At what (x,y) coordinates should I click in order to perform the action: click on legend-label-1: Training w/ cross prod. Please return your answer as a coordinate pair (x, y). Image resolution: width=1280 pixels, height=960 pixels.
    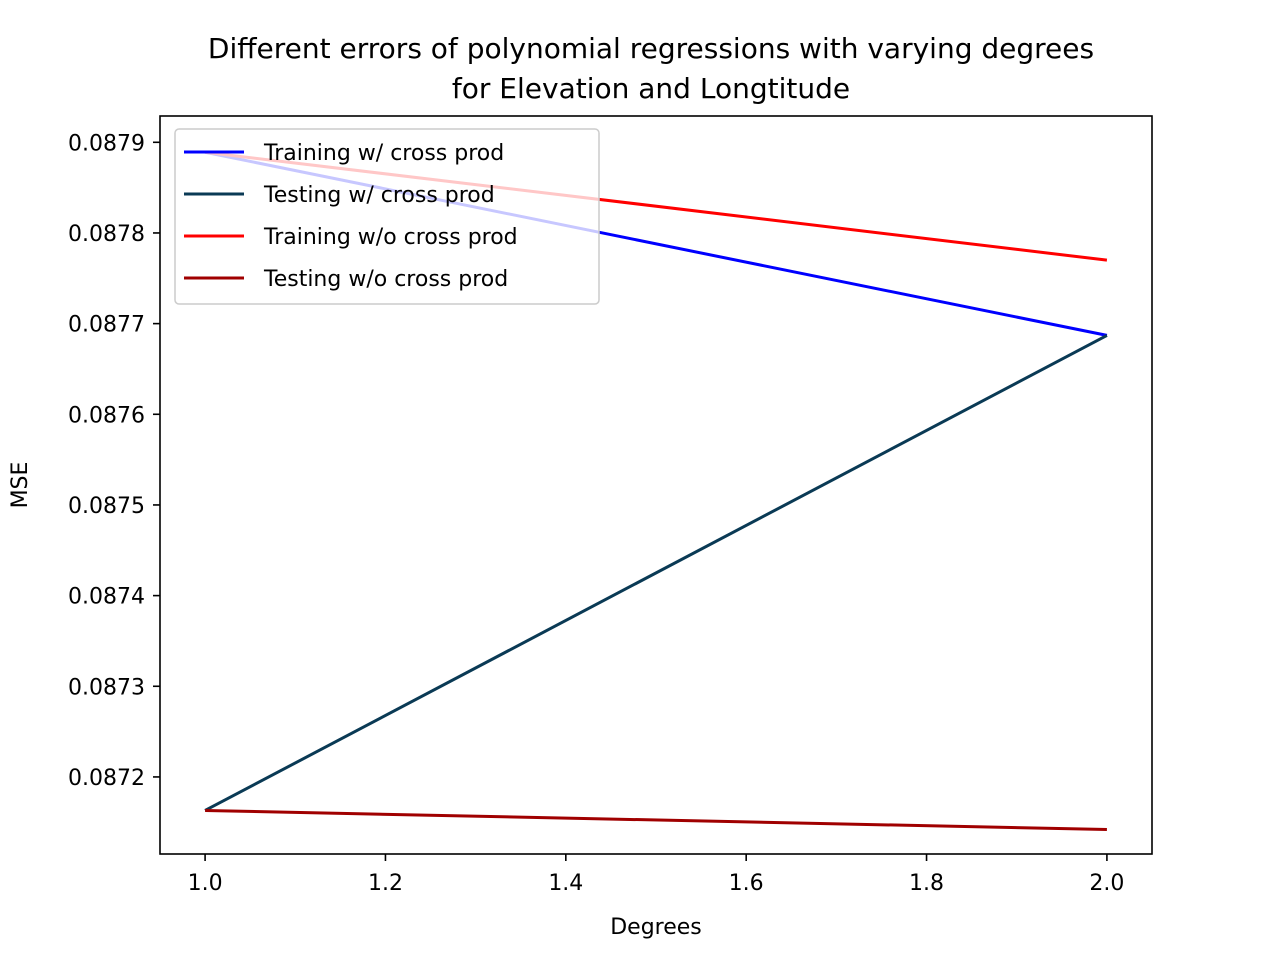
    Looking at the image, I should click on (383, 153).